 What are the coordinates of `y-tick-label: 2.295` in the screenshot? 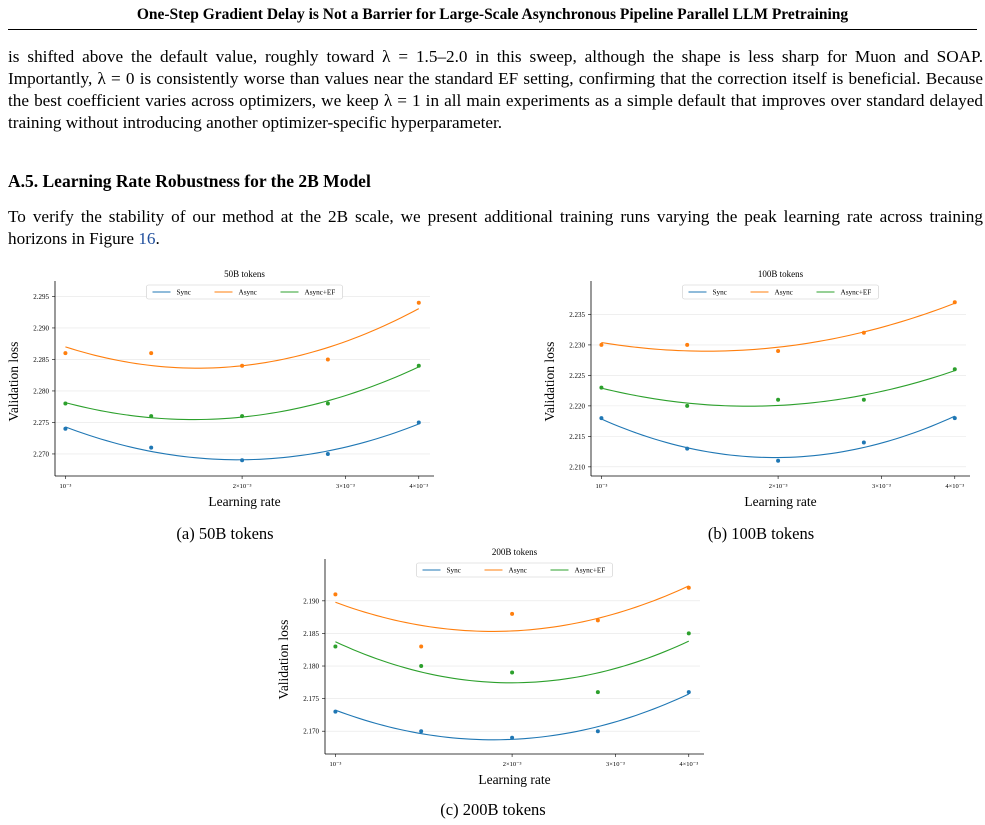 It's located at (41, 297).